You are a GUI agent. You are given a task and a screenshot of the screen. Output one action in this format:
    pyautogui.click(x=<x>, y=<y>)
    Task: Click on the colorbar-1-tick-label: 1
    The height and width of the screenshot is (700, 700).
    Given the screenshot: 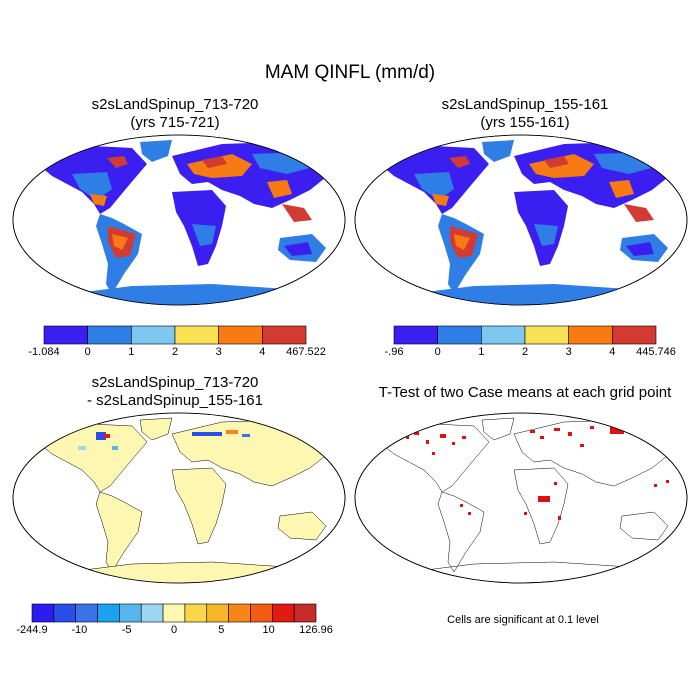 What is the action you would take?
    pyautogui.click(x=131, y=352)
    